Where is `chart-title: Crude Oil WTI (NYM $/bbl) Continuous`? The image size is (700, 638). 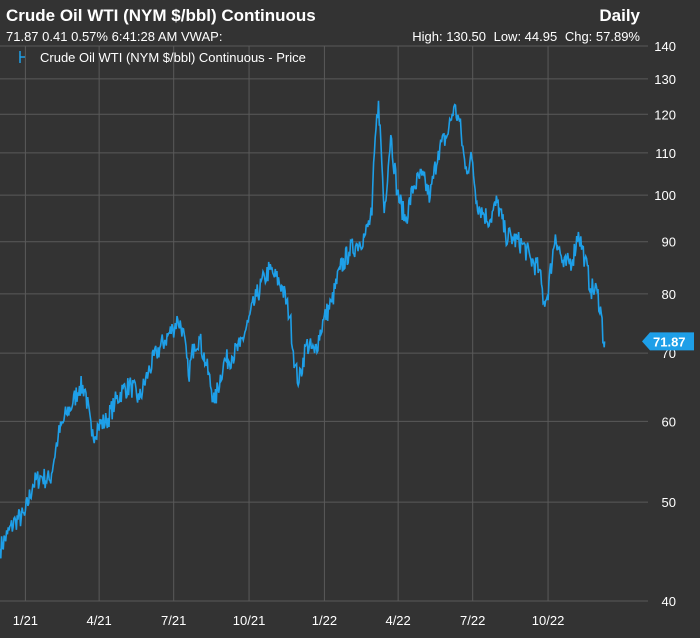 chart-title: Crude Oil WTI (NYM $/bbl) Continuous is located at coordinates (161, 15).